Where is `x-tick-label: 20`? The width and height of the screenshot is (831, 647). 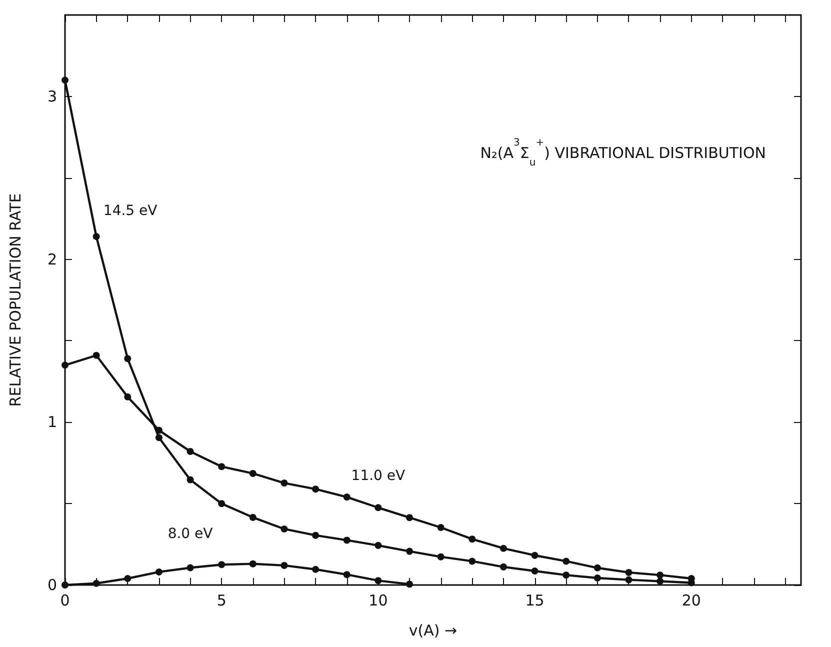
x-tick-label: 20 is located at coordinates (691, 601).